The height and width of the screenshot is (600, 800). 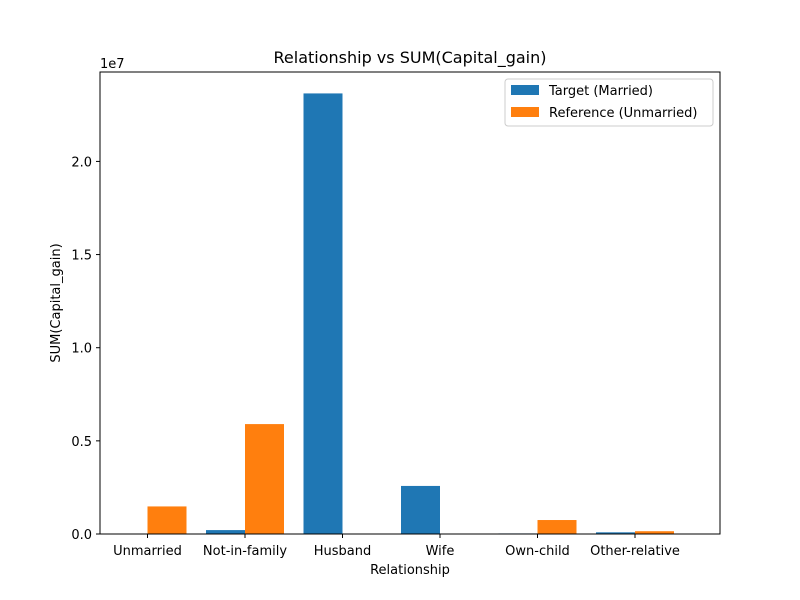 I want to click on legend-label-0: Target (Married), so click(x=600, y=91).